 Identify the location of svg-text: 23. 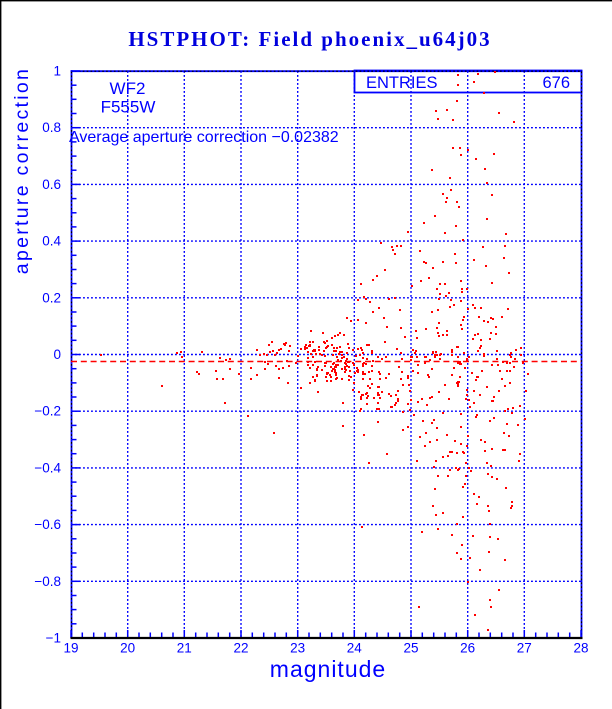
(297, 648).